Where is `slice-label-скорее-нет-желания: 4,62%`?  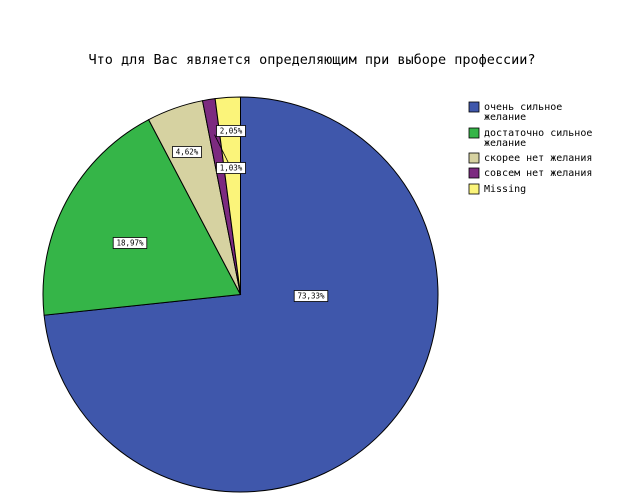 slice-label-скорее-нет-желания: 4,62% is located at coordinates (187, 152).